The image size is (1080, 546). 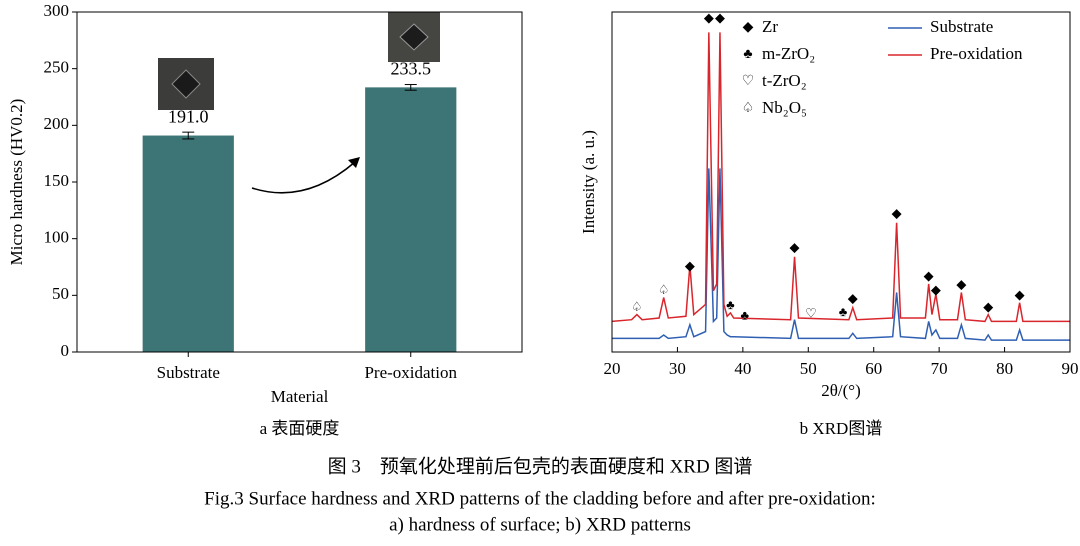 What do you see at coordinates (410, 372) in the screenshot?
I see `x-tick-label: Pre-oxidation` at bounding box center [410, 372].